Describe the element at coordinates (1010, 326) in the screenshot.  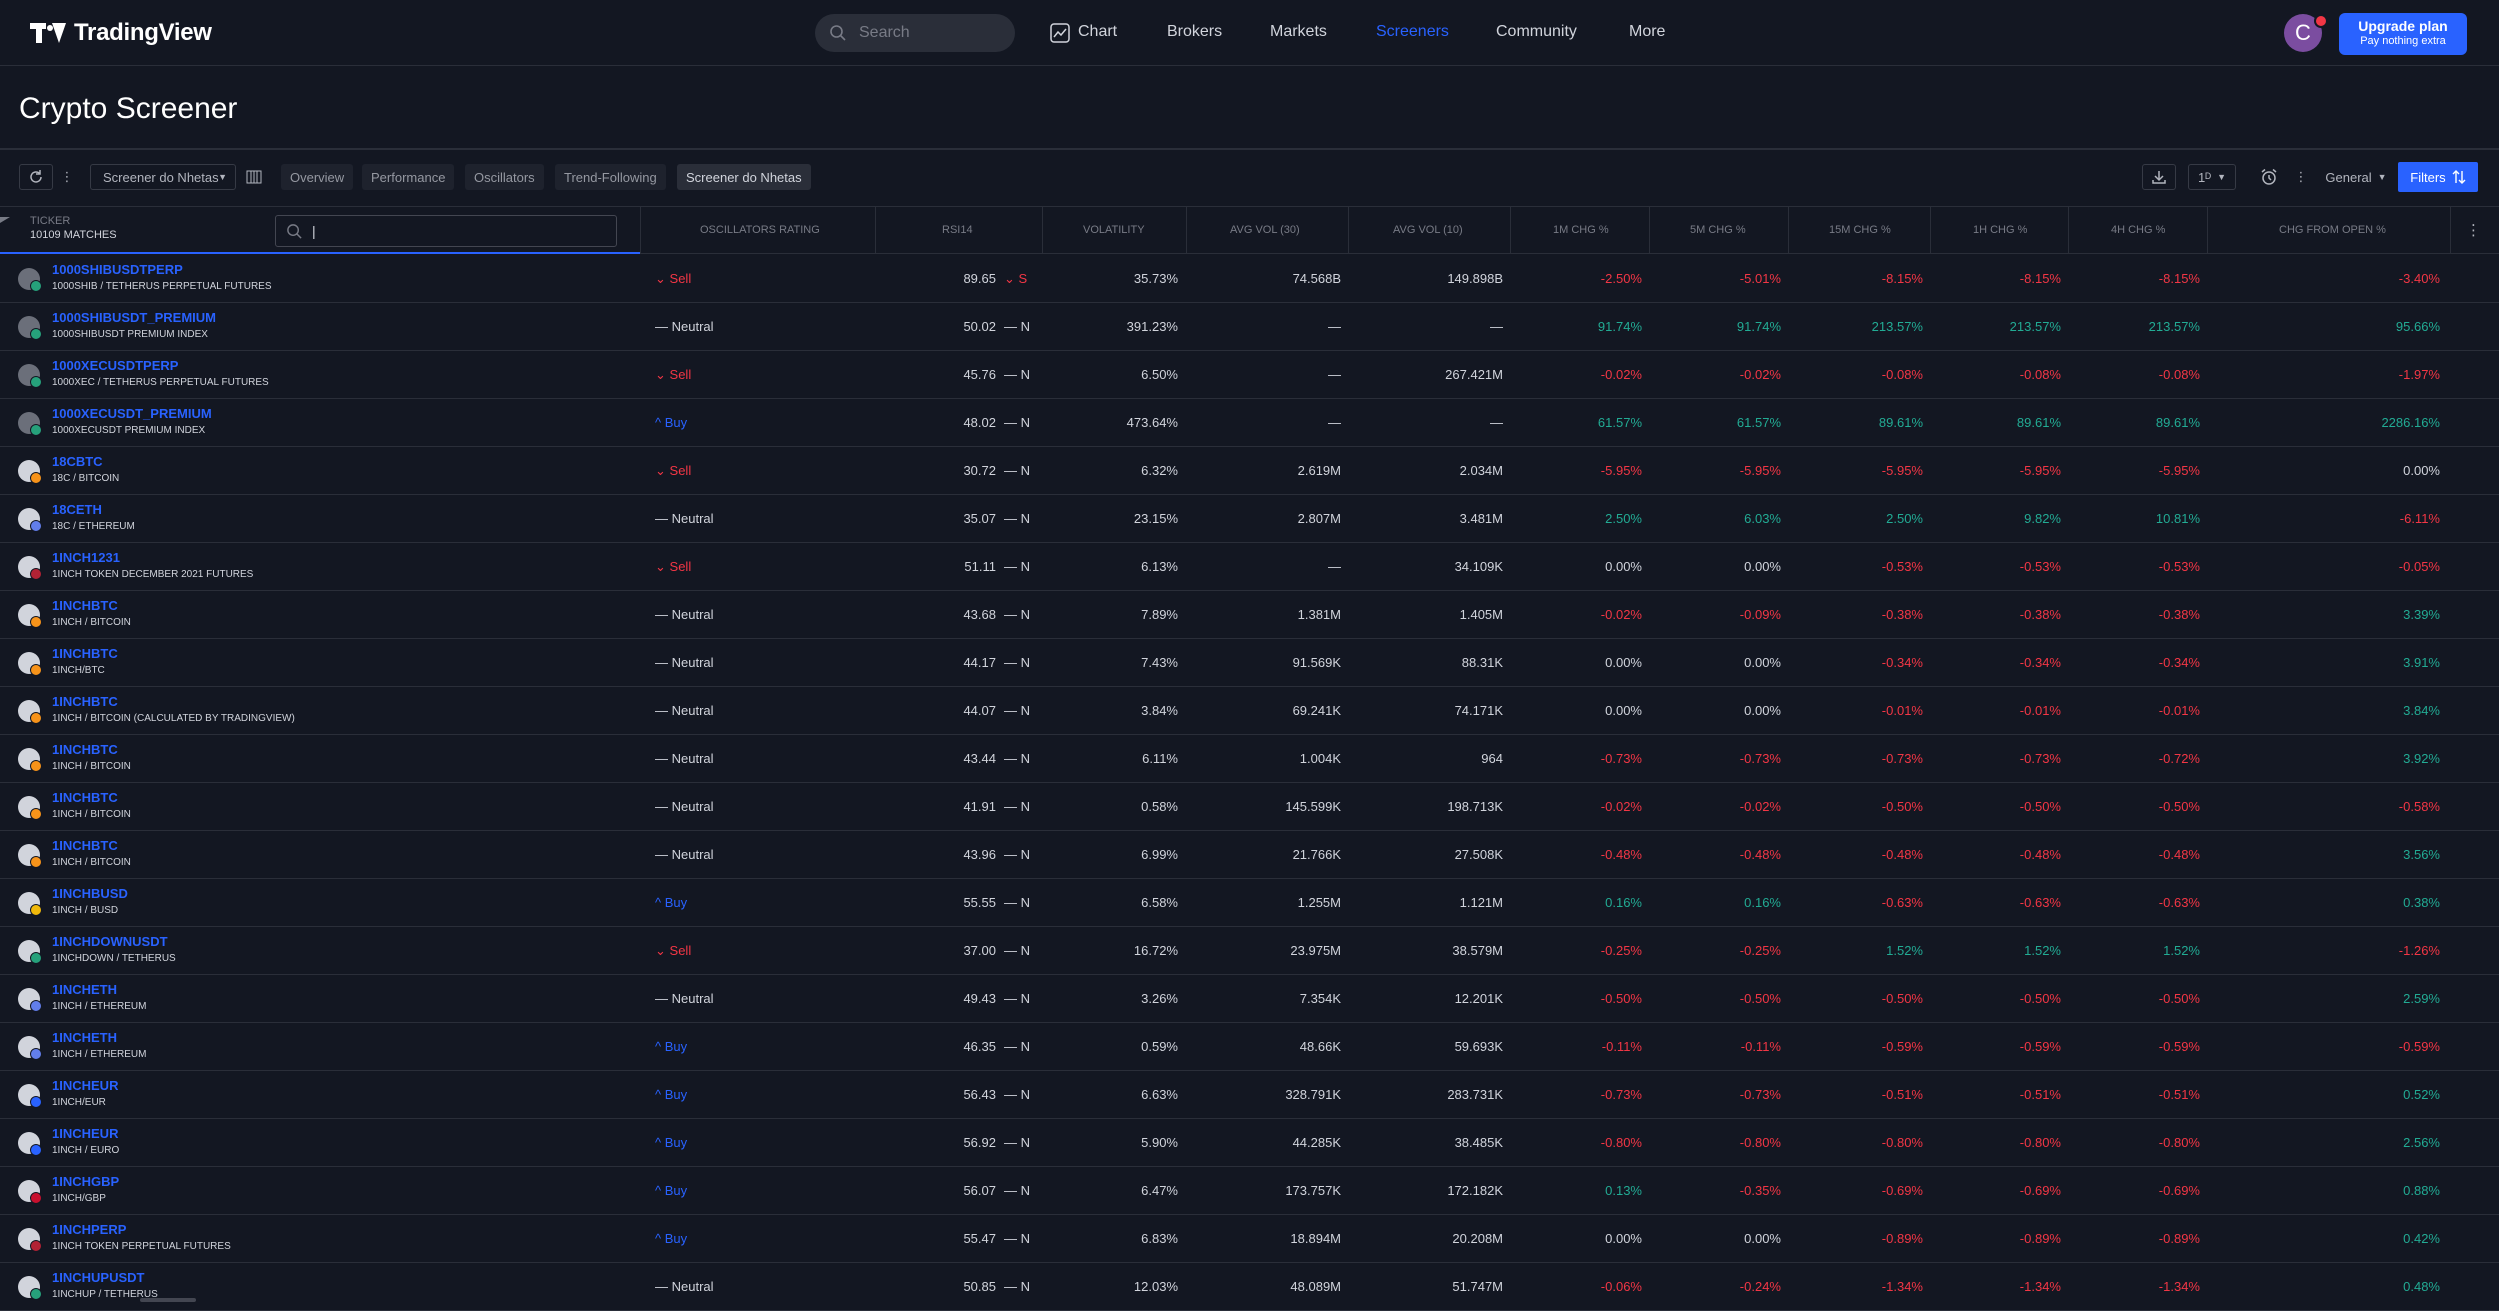
I see `rsi-arrow-icon: —` at that location.